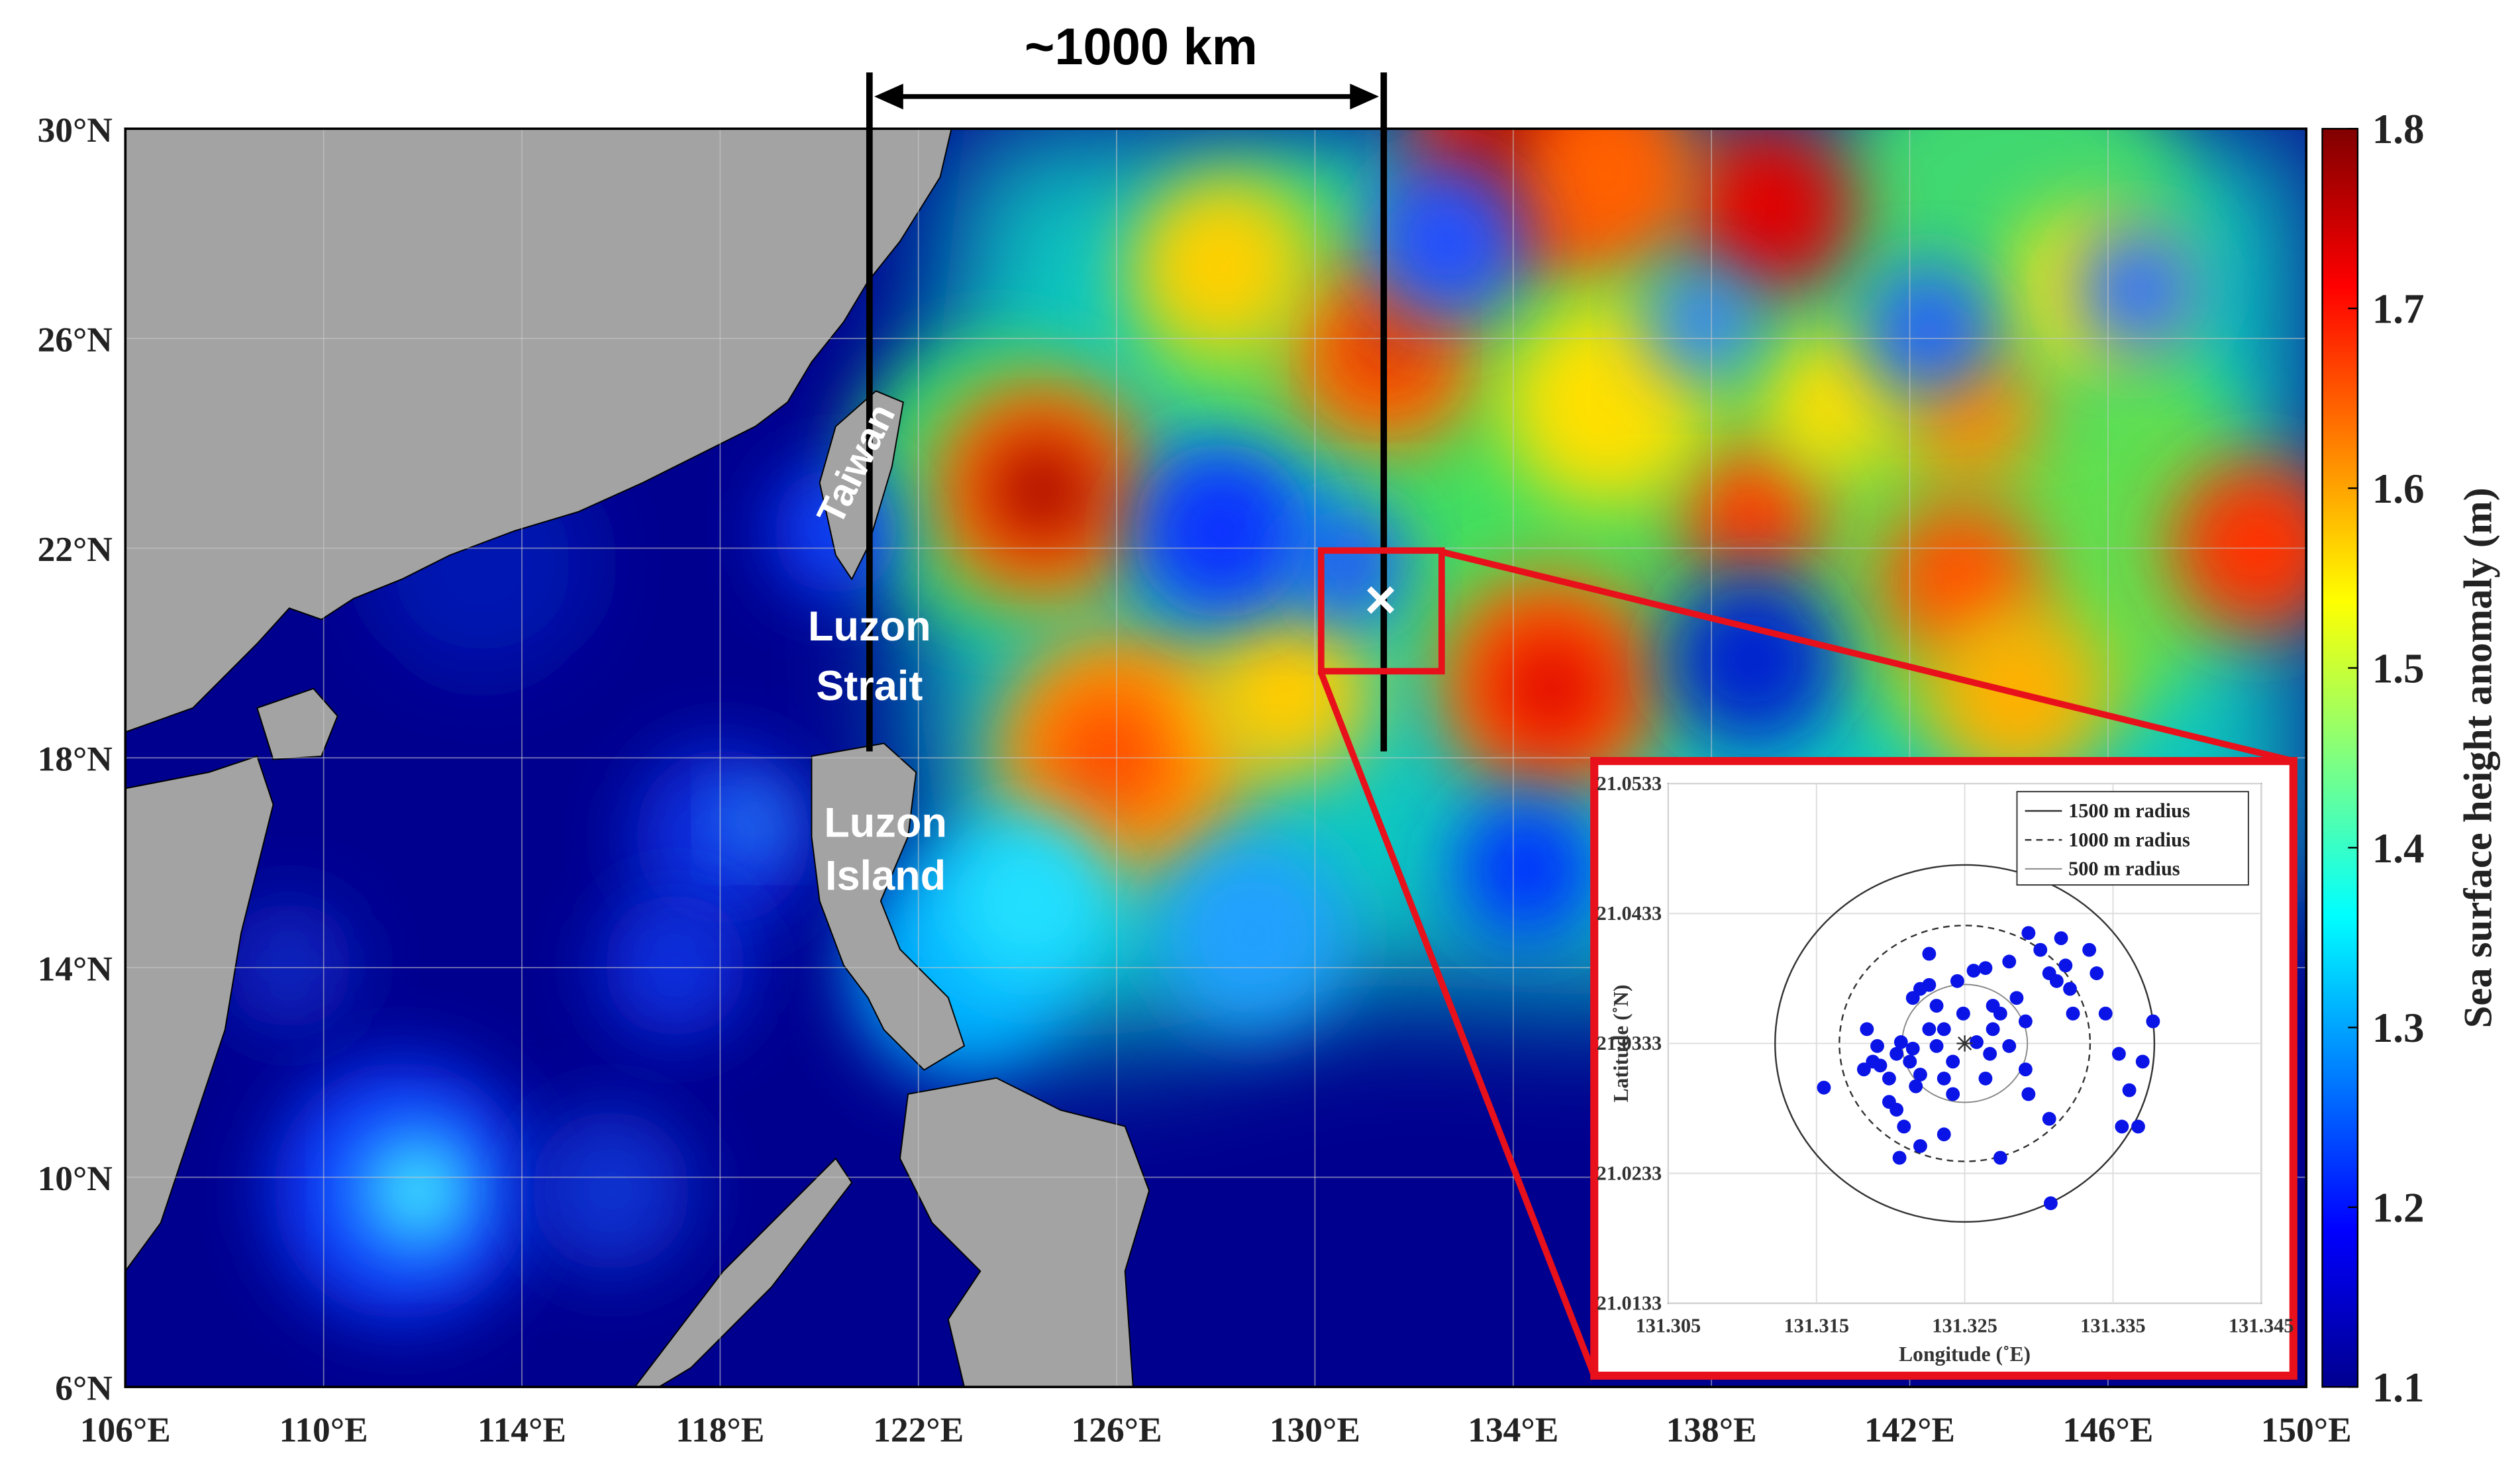  I want to click on taiwan, so click(861, 485).